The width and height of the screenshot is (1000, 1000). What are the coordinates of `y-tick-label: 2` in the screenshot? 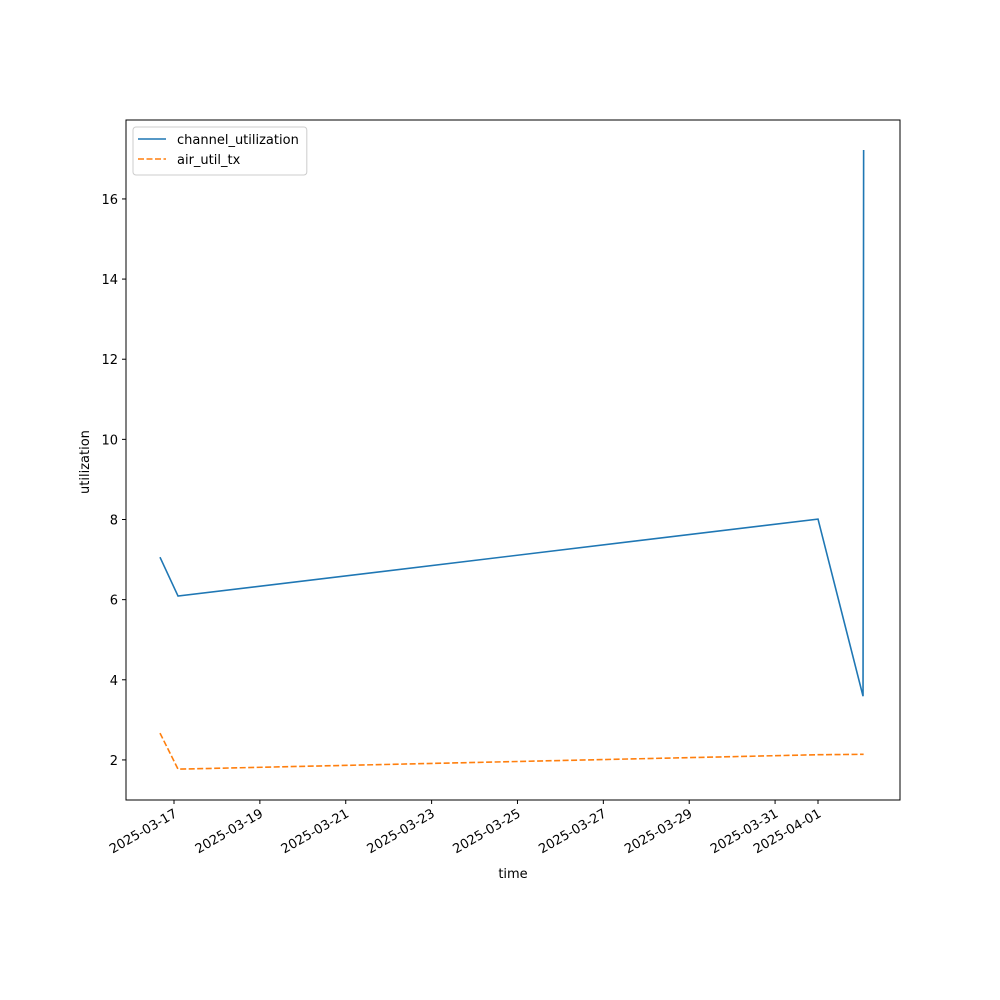 It's located at (114, 761).